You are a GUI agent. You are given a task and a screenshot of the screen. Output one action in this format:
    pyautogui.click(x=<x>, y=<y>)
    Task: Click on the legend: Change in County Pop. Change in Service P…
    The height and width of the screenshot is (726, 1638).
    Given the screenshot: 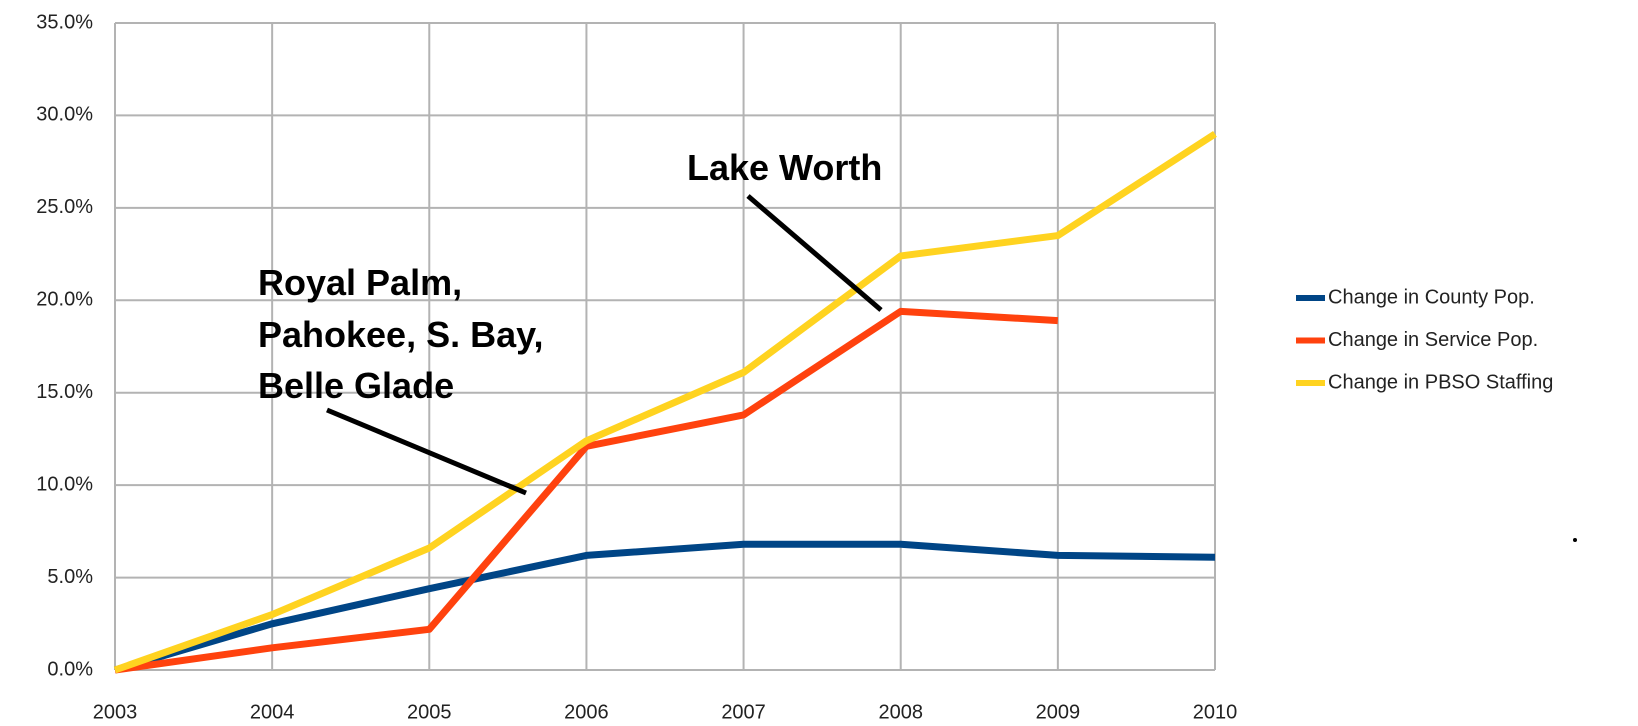 What is the action you would take?
    pyautogui.click(x=1424, y=339)
    